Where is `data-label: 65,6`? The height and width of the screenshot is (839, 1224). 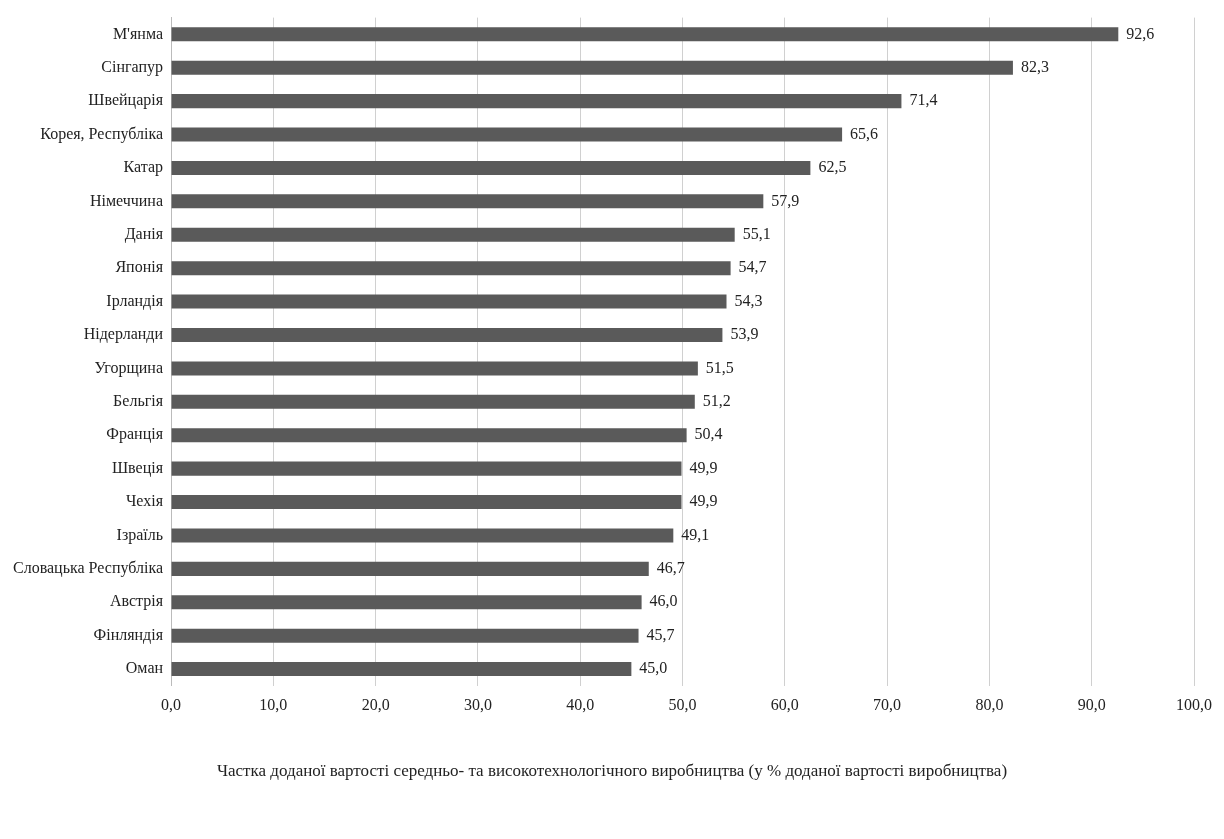 data-label: 65,6 is located at coordinates (864, 133).